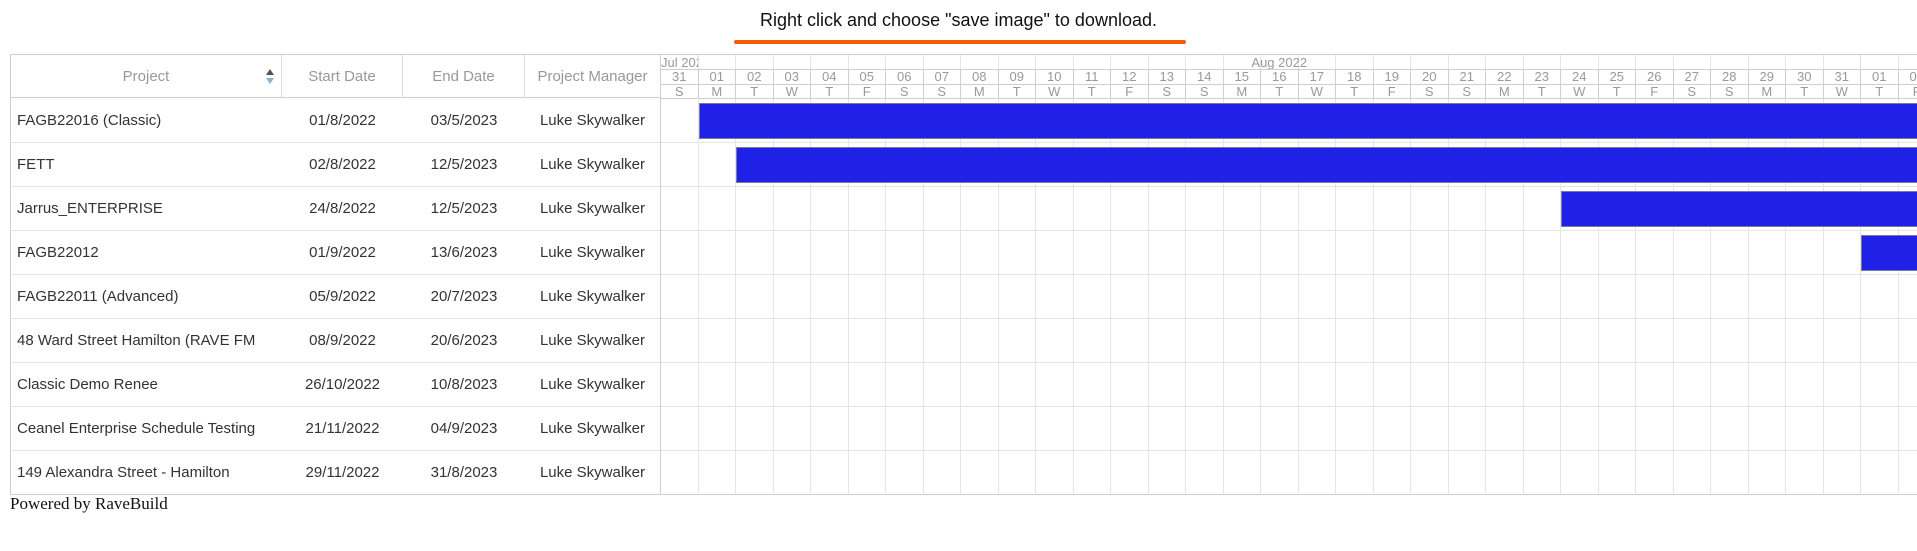 The image size is (1917, 551). I want to click on project-cell: FETT, so click(36, 164).